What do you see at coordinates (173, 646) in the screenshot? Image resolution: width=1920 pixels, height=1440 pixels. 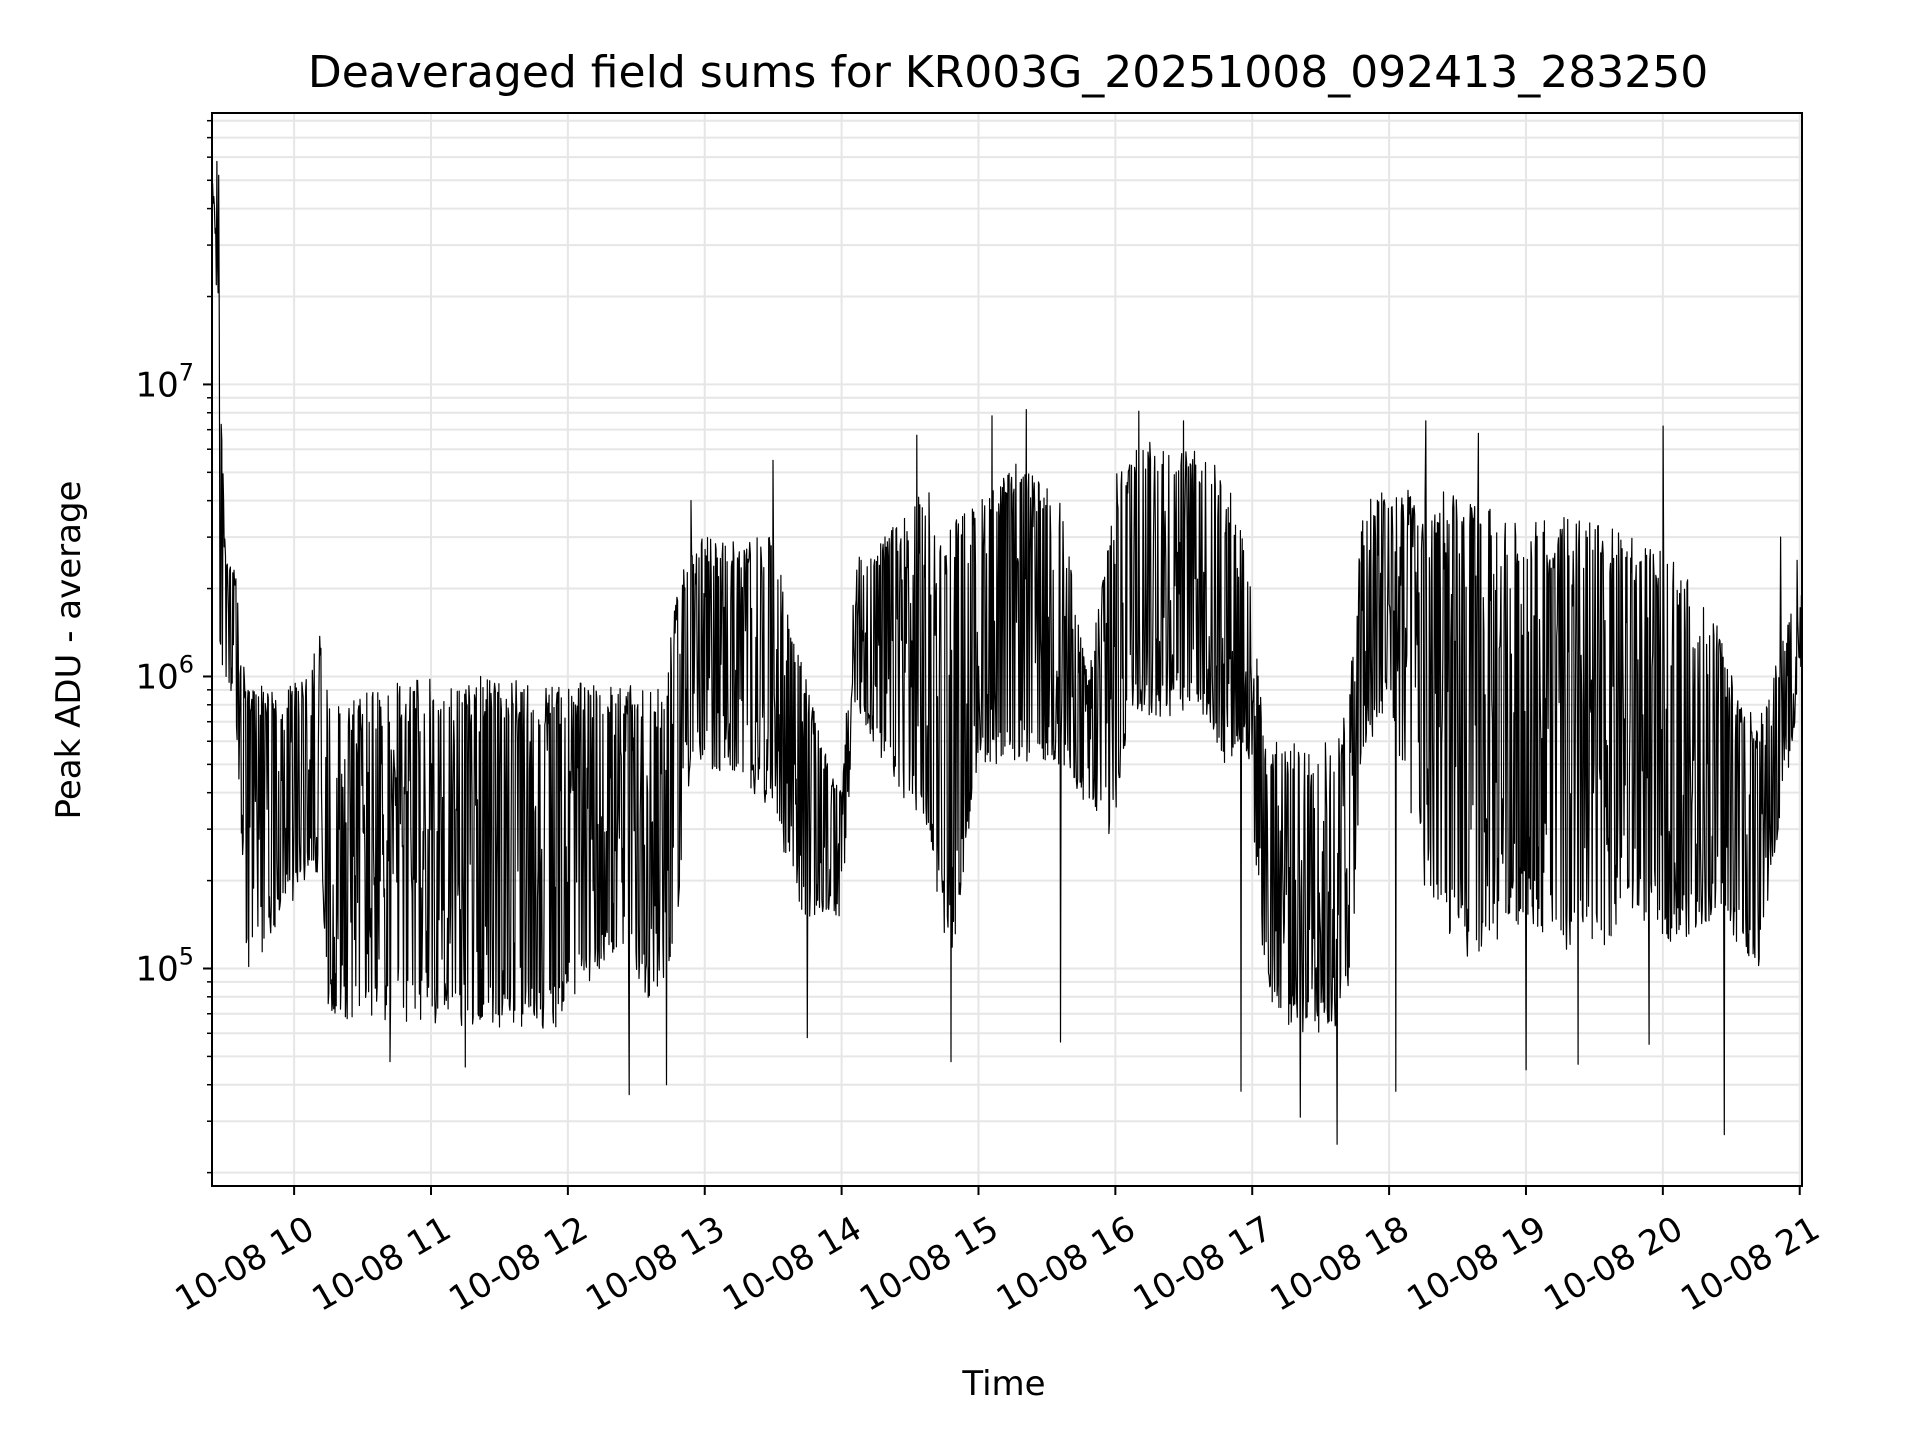 I see `y-axis: 10⁵ 10⁶ 10⁷` at bounding box center [173, 646].